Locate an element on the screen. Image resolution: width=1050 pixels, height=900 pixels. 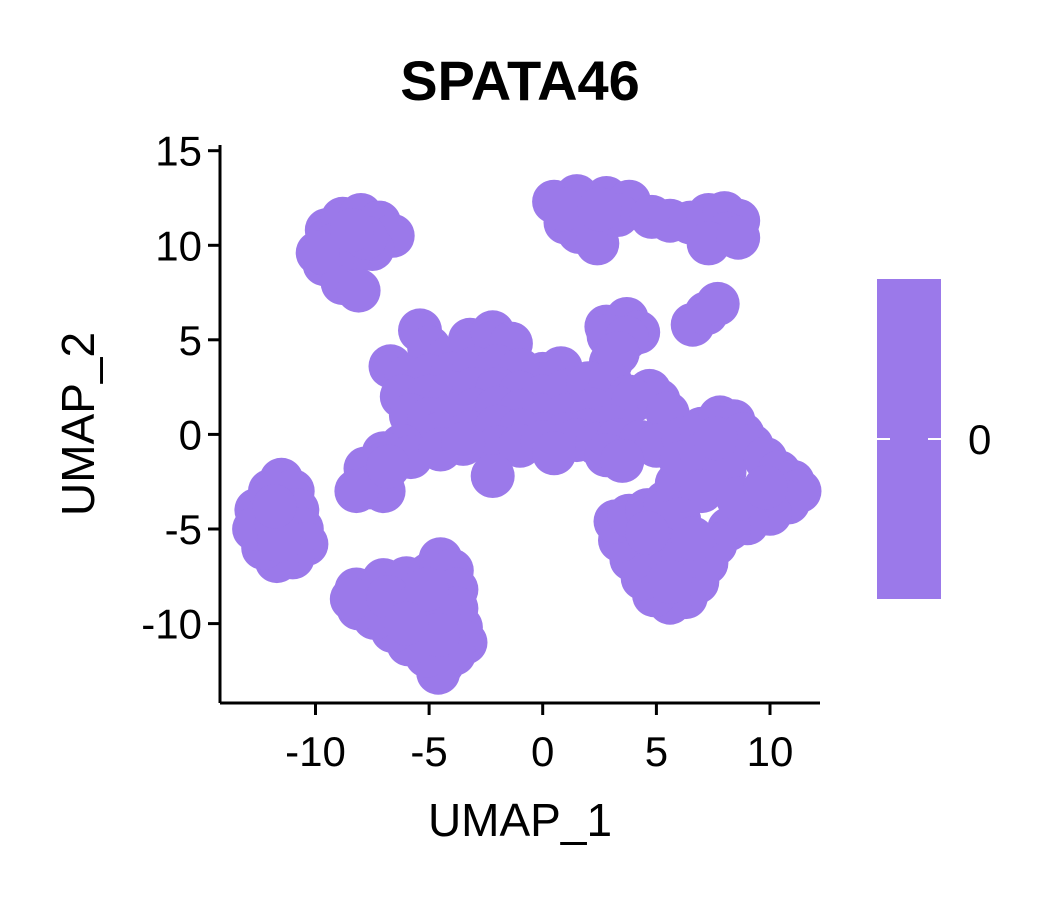
x-axis-ticks: -10 -5 0 5 10 is located at coordinates (539, 739).